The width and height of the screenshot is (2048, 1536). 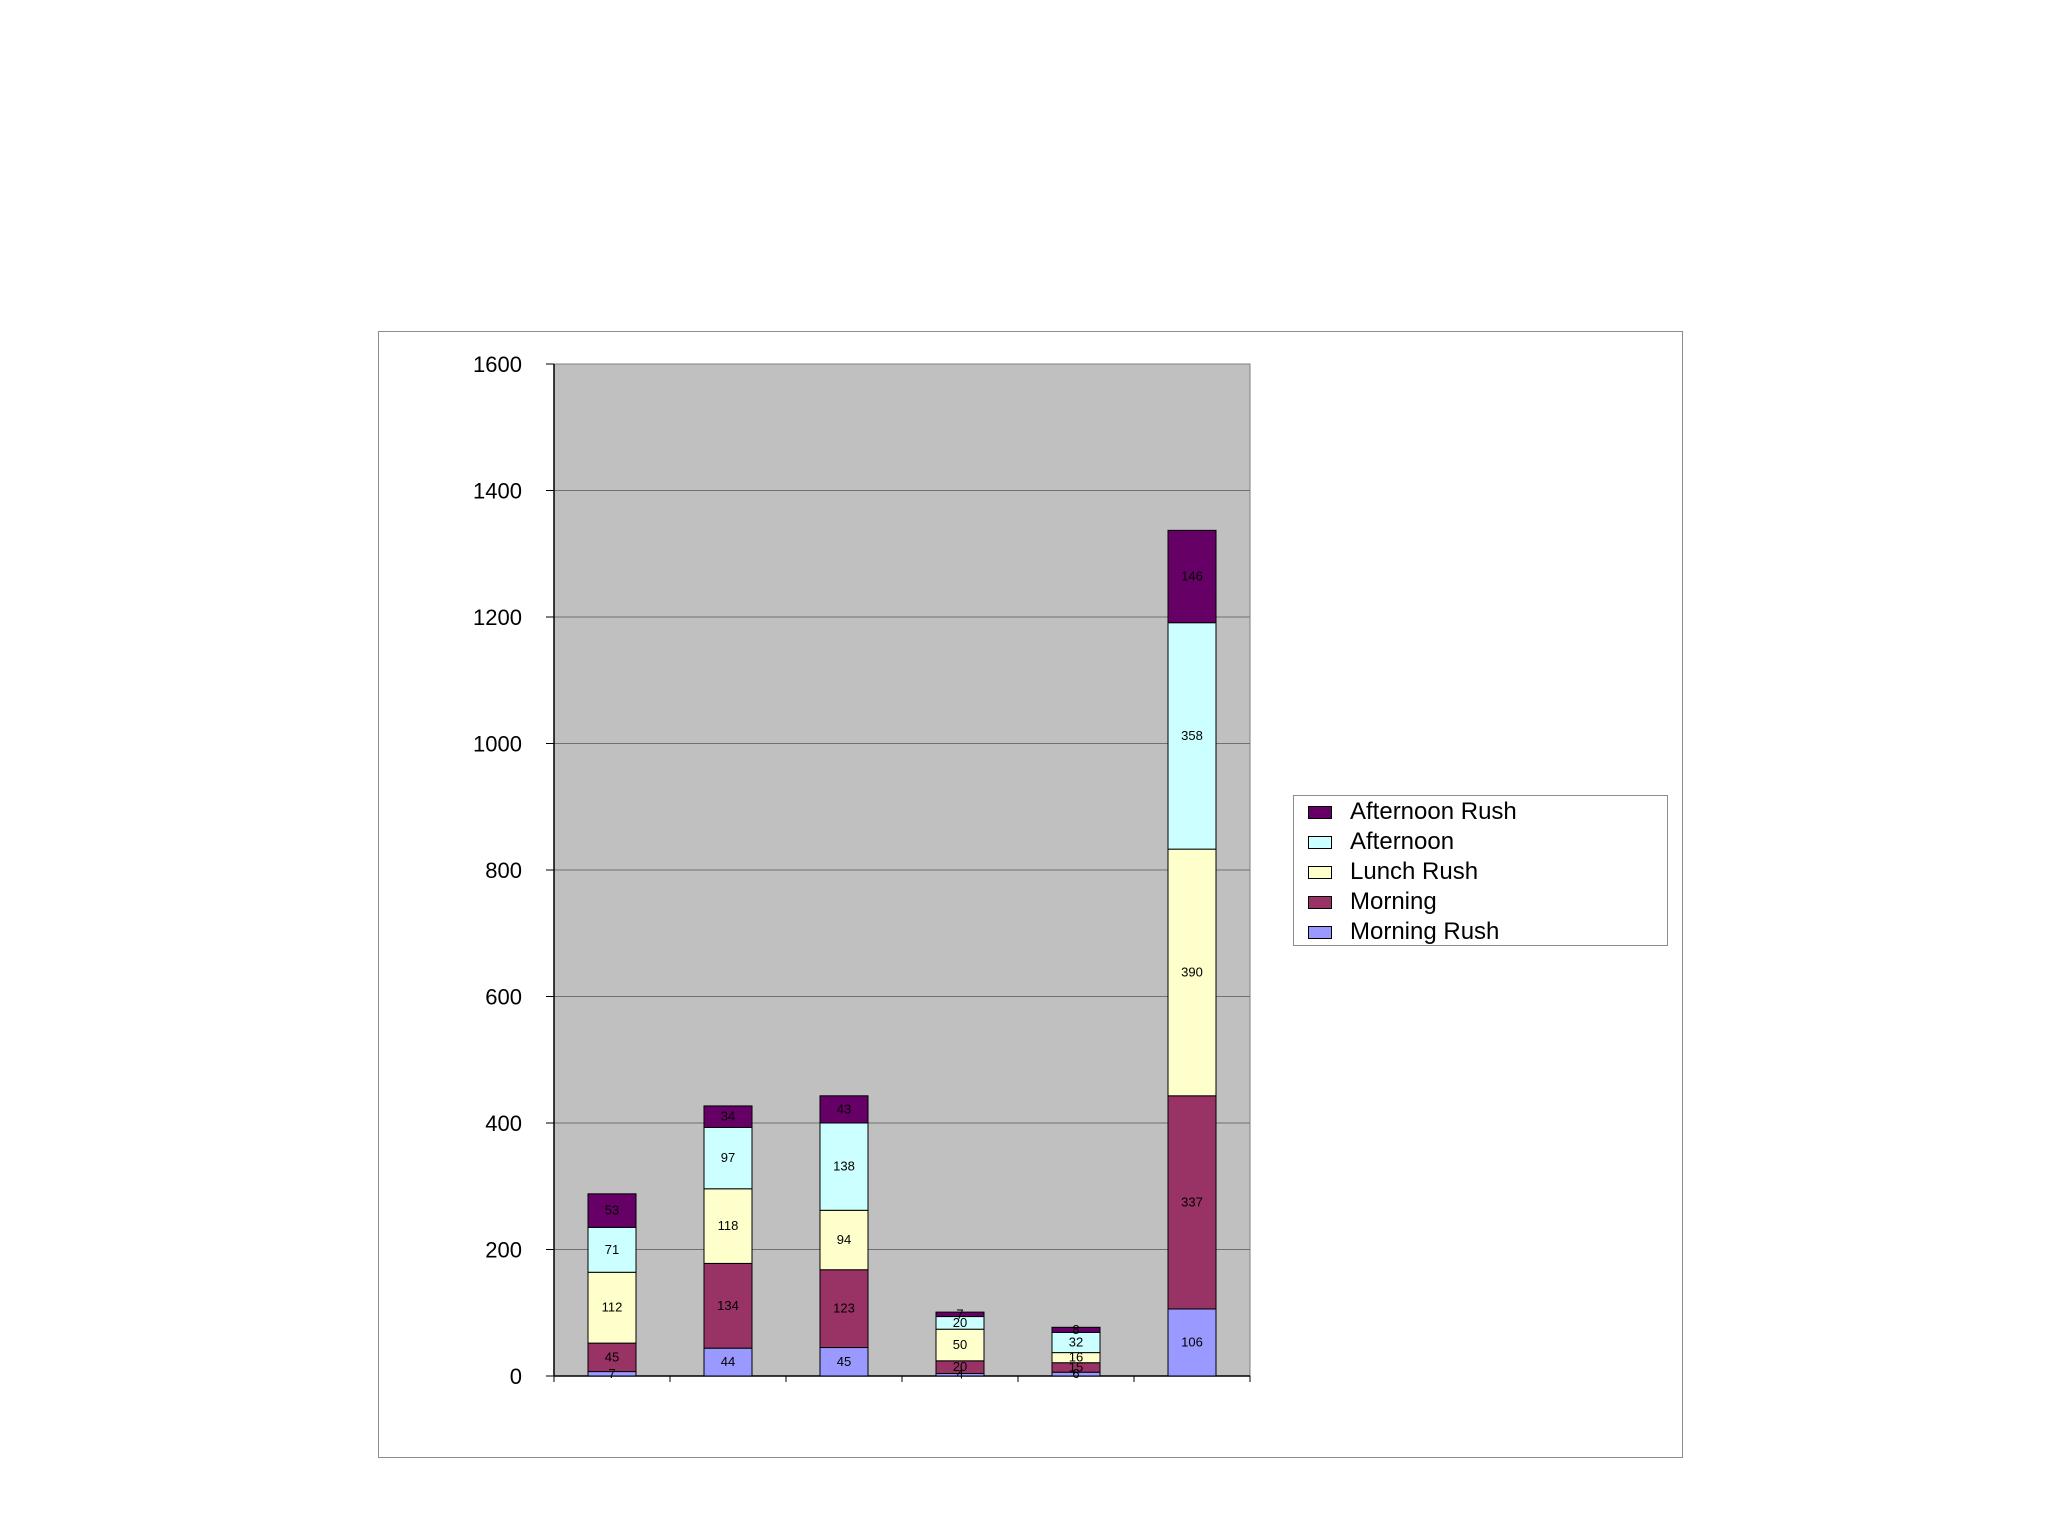 I want to click on data-label: 6, so click(x=1075, y=1373).